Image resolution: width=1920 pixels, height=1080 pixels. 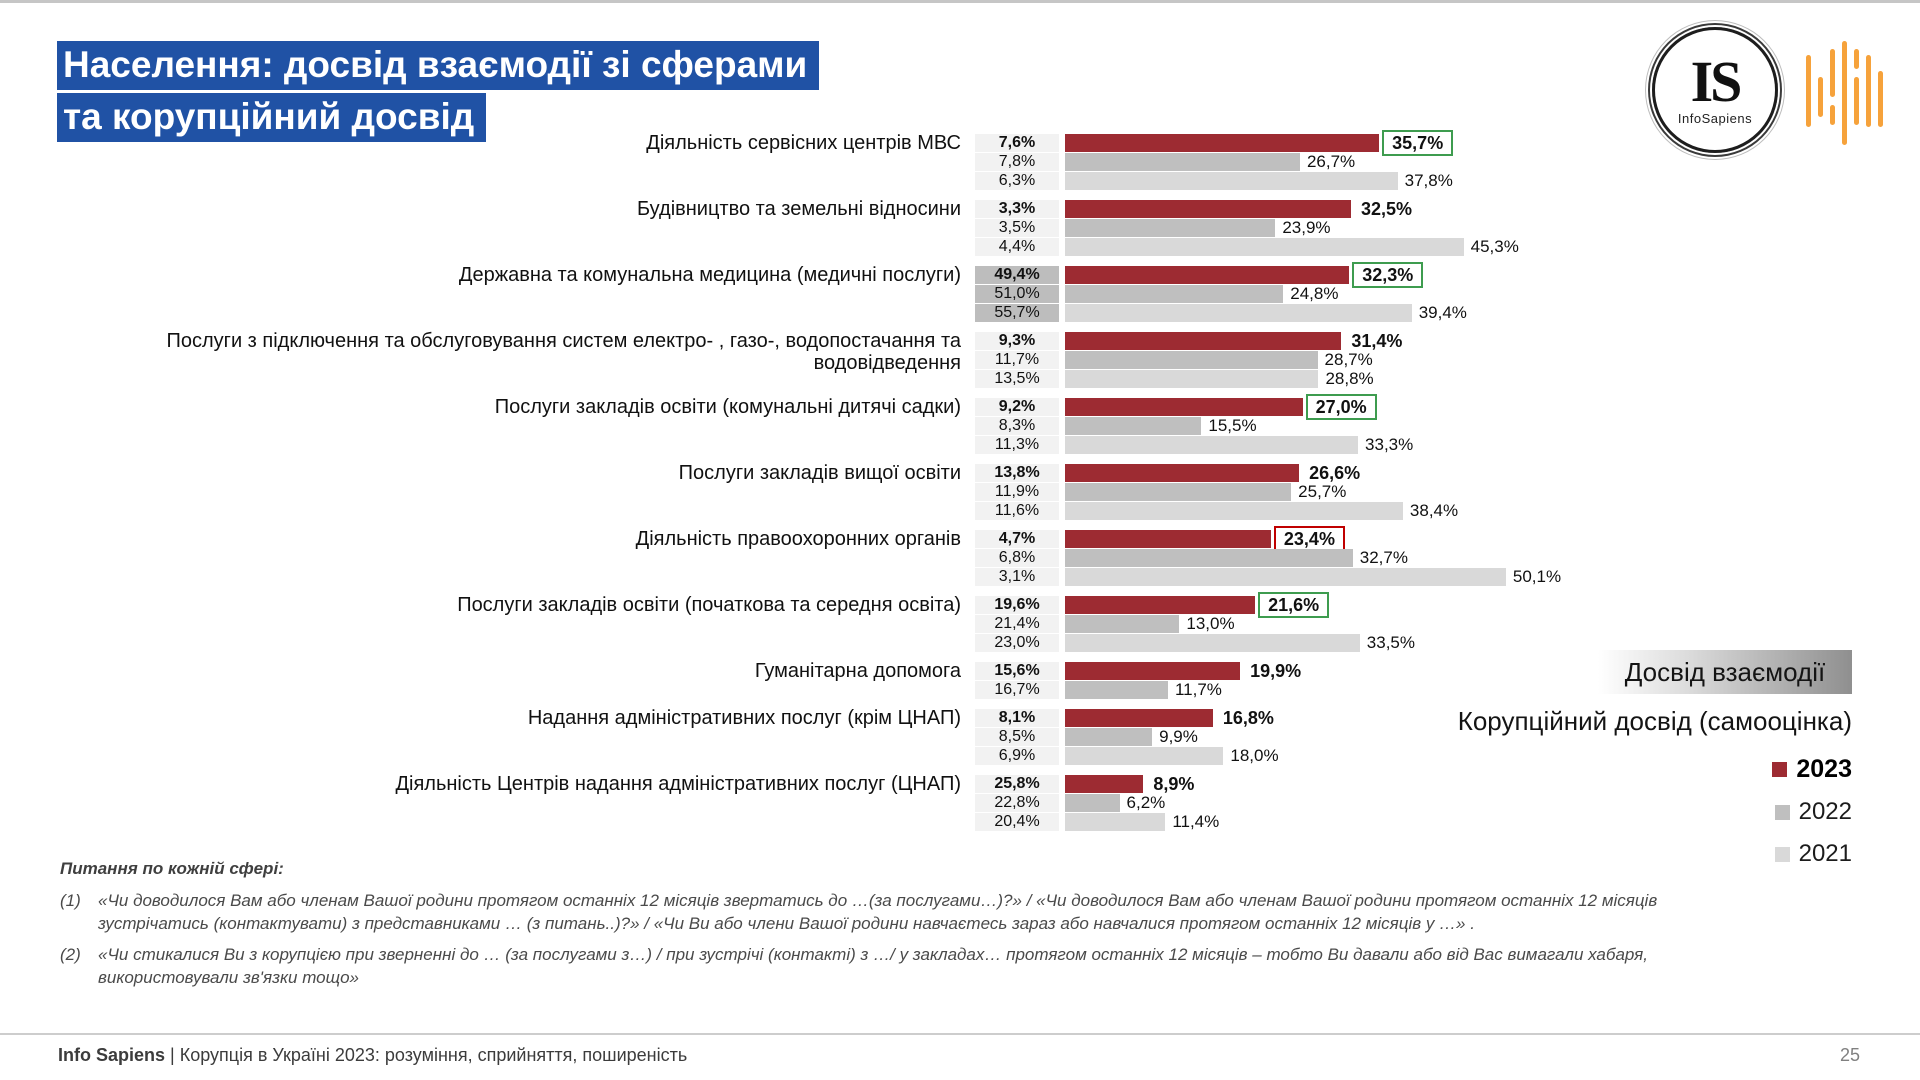 I want to click on interaction-value-2022: 8,3%, so click(x=1017, y=426).